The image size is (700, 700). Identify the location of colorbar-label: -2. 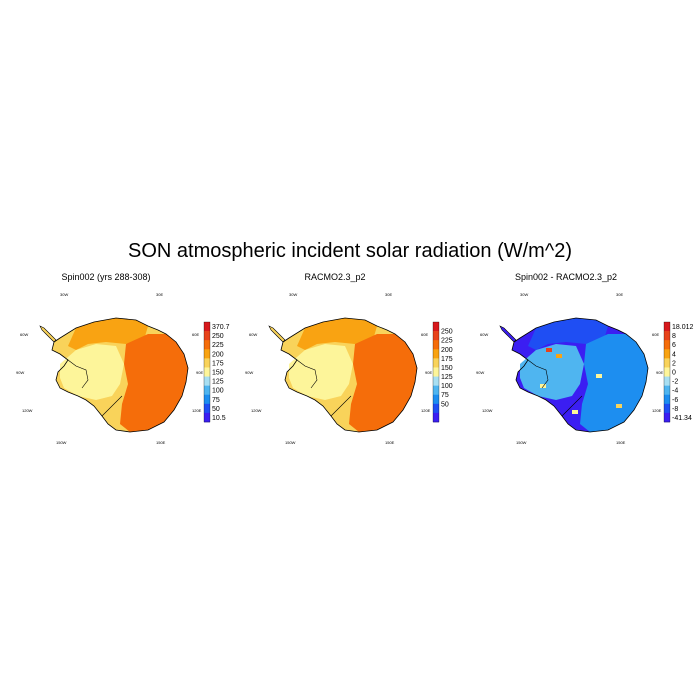
(675, 382).